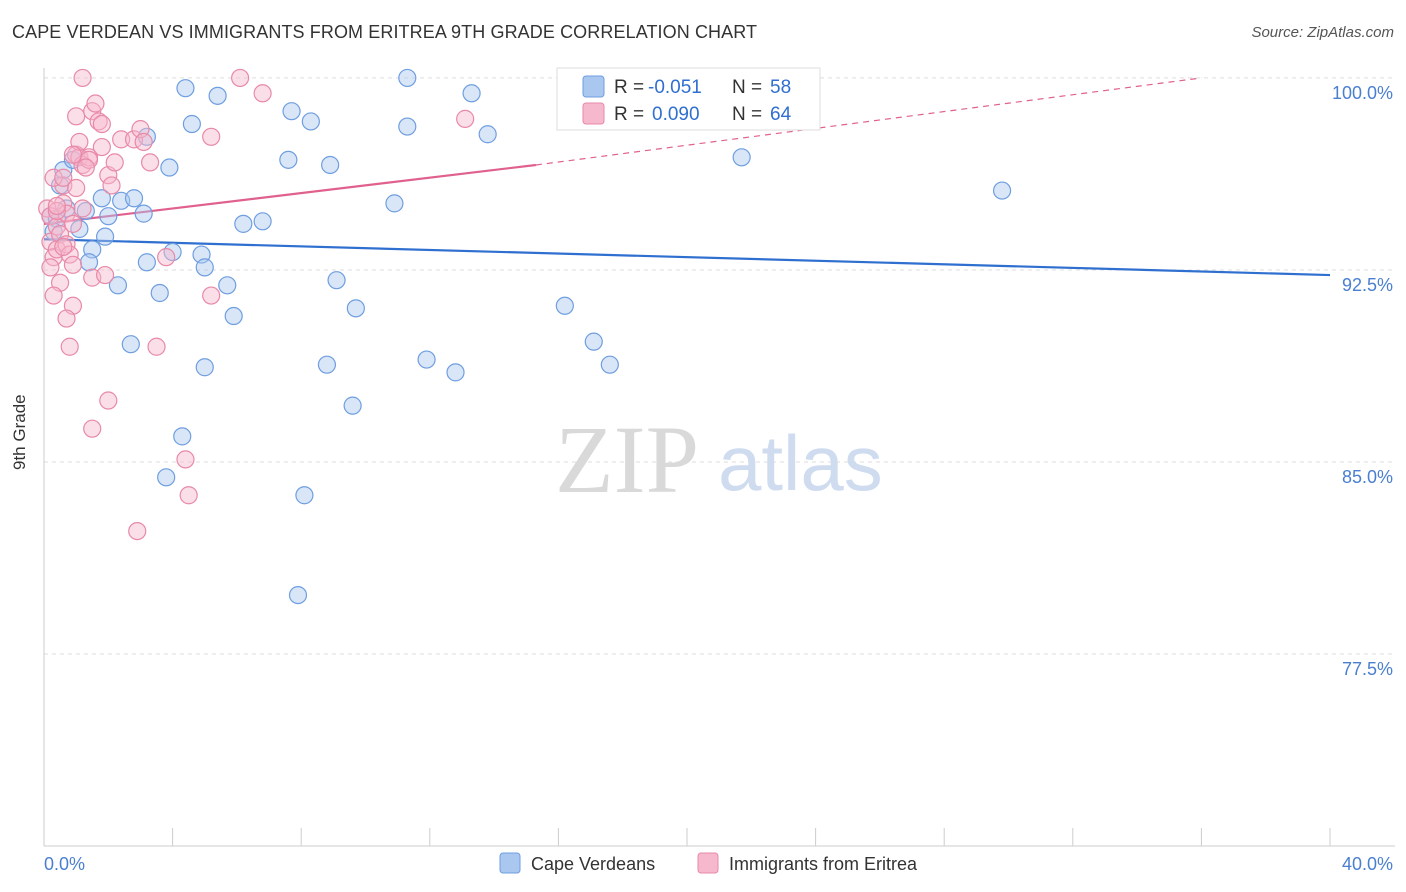  What do you see at coordinates (1362, 93) in the screenshot?
I see `y-tick-label-0: 100.0%` at bounding box center [1362, 93].